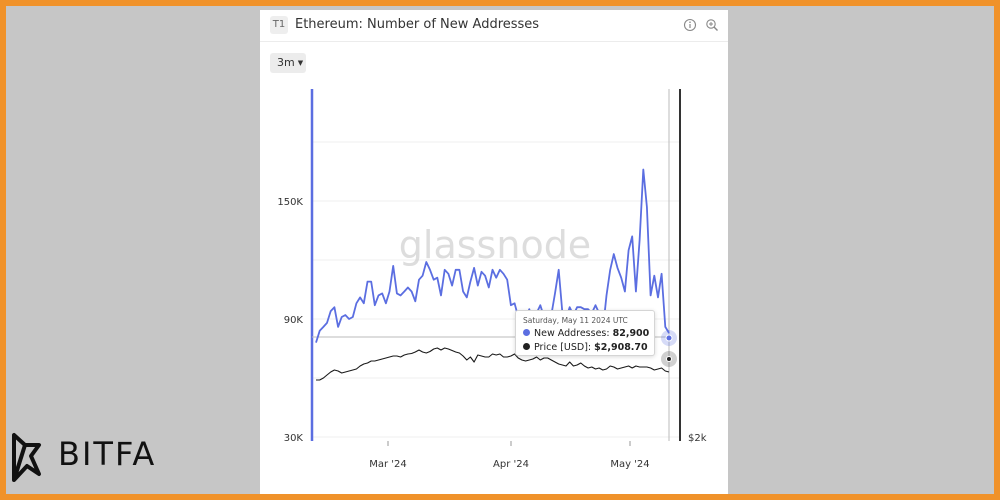  I want to click on y-axis-left: 150K 90K 30K, so click(290, 320).